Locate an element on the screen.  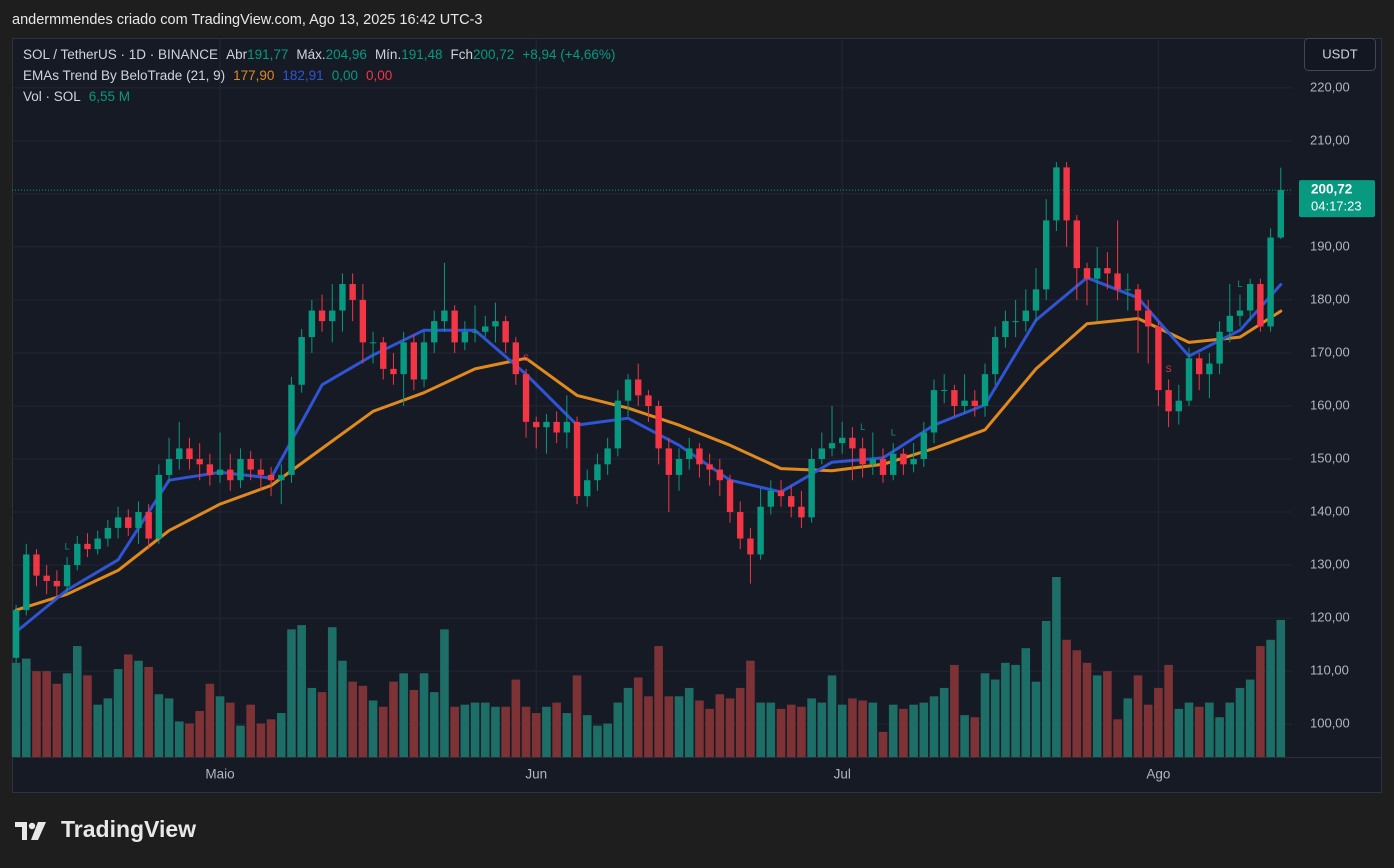
y-tick-label: 150,00 is located at coordinates (1330, 457).